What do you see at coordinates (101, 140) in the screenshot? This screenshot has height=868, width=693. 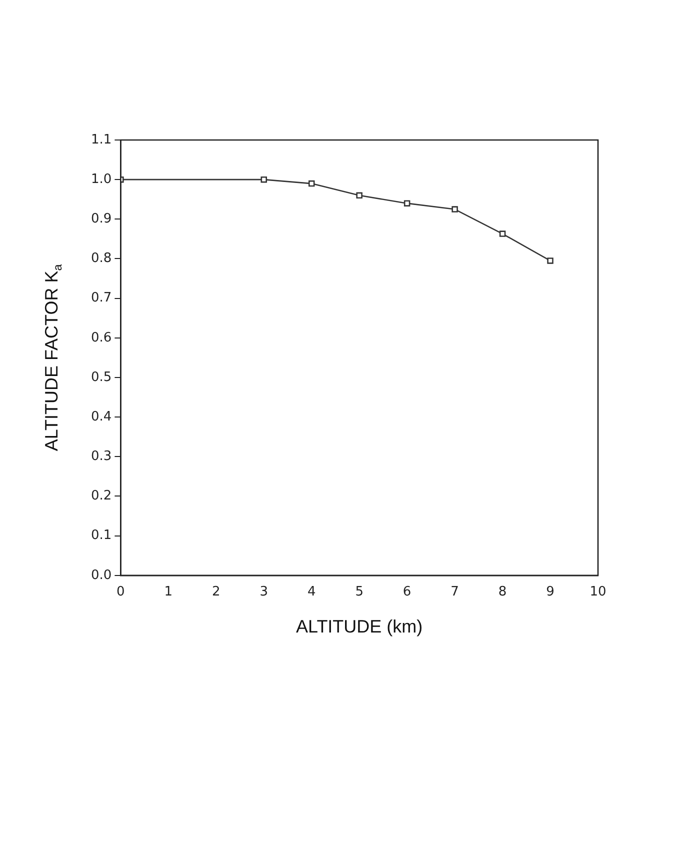 I see `y-tick-label: 1.1` at bounding box center [101, 140].